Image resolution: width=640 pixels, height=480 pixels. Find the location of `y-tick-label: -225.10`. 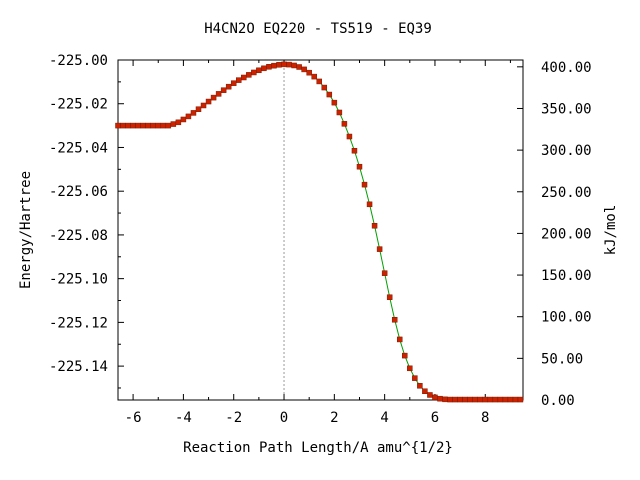

y-tick-label: -225.10 is located at coordinates (78, 280).